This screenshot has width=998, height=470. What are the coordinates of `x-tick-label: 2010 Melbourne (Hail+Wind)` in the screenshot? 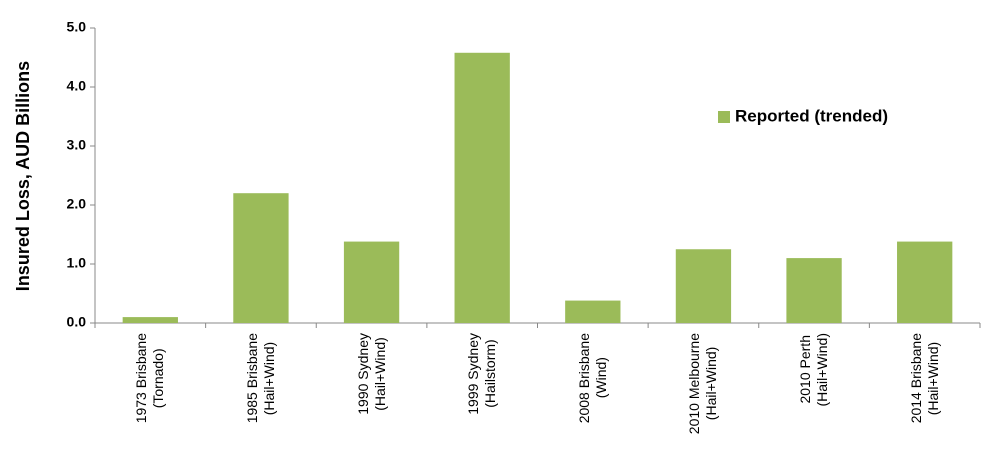 It's located at (703, 384).